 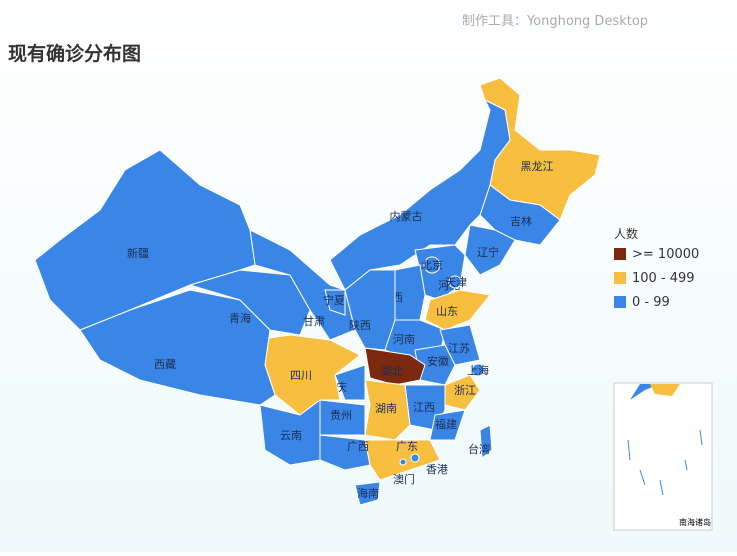 What do you see at coordinates (291, 435) in the screenshot?
I see `region-label: 云南` at bounding box center [291, 435].